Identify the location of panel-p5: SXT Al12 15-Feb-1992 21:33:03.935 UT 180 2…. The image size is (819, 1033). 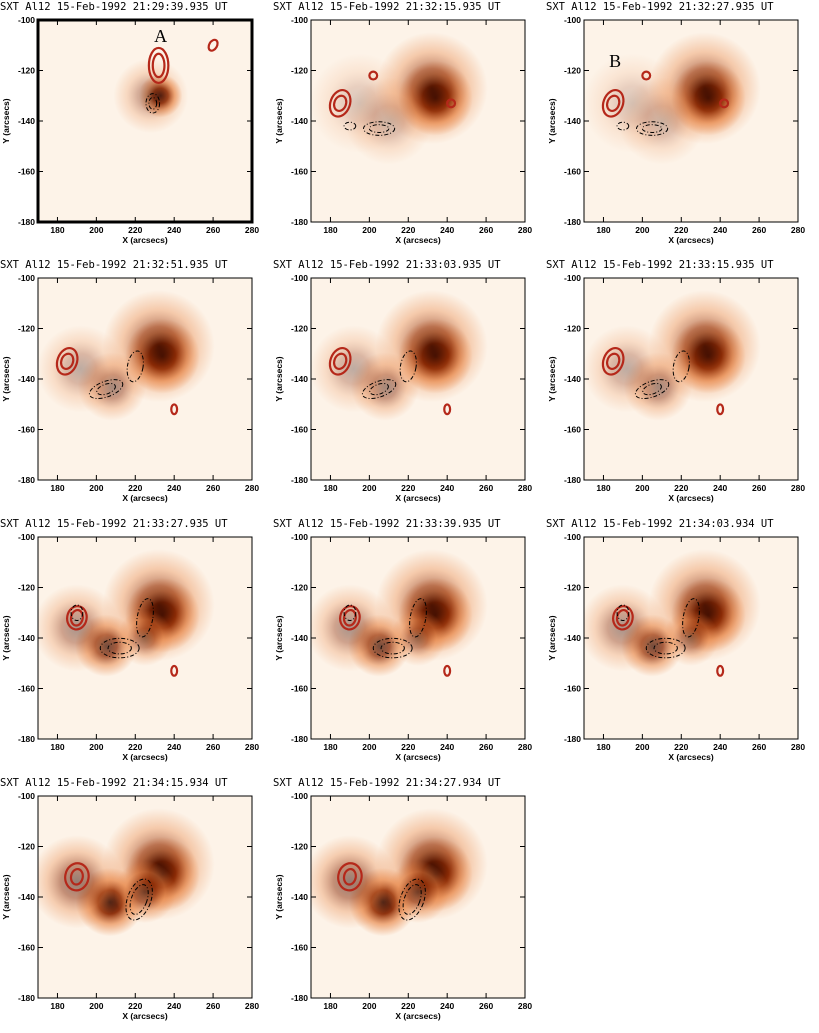
(409, 386).